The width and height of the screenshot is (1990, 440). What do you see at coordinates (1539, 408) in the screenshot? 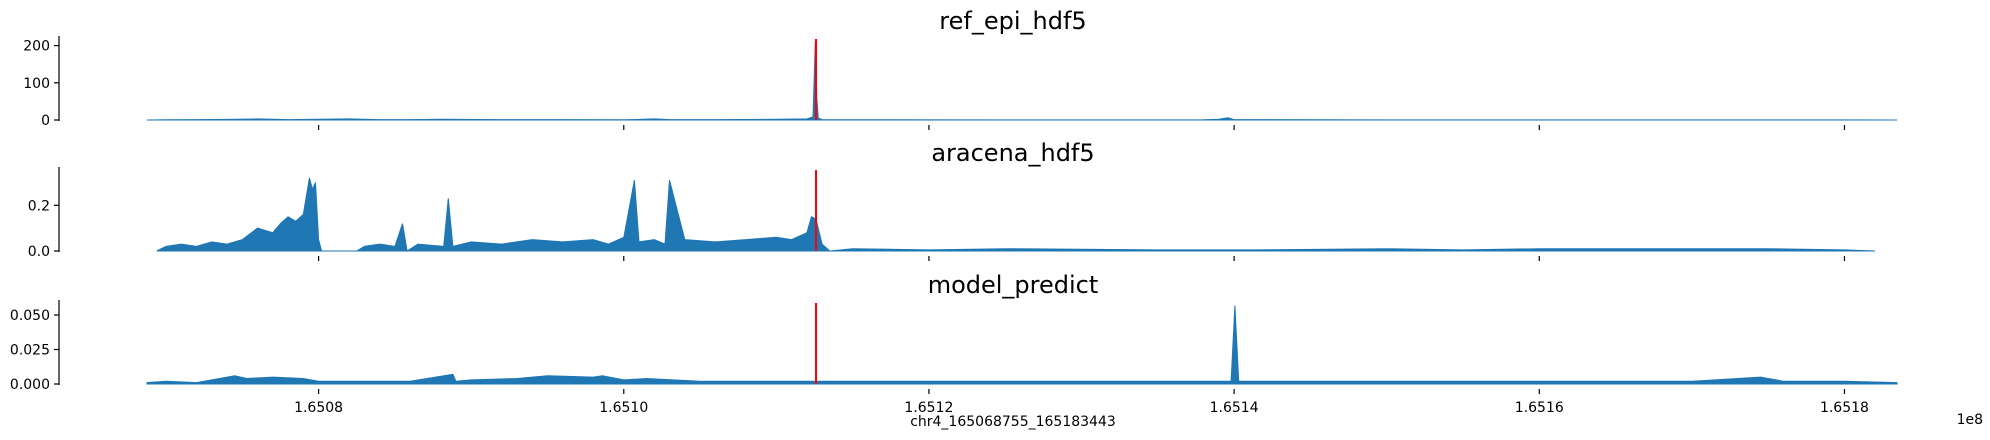
I see `x-tick-label: 1.6516` at bounding box center [1539, 408].